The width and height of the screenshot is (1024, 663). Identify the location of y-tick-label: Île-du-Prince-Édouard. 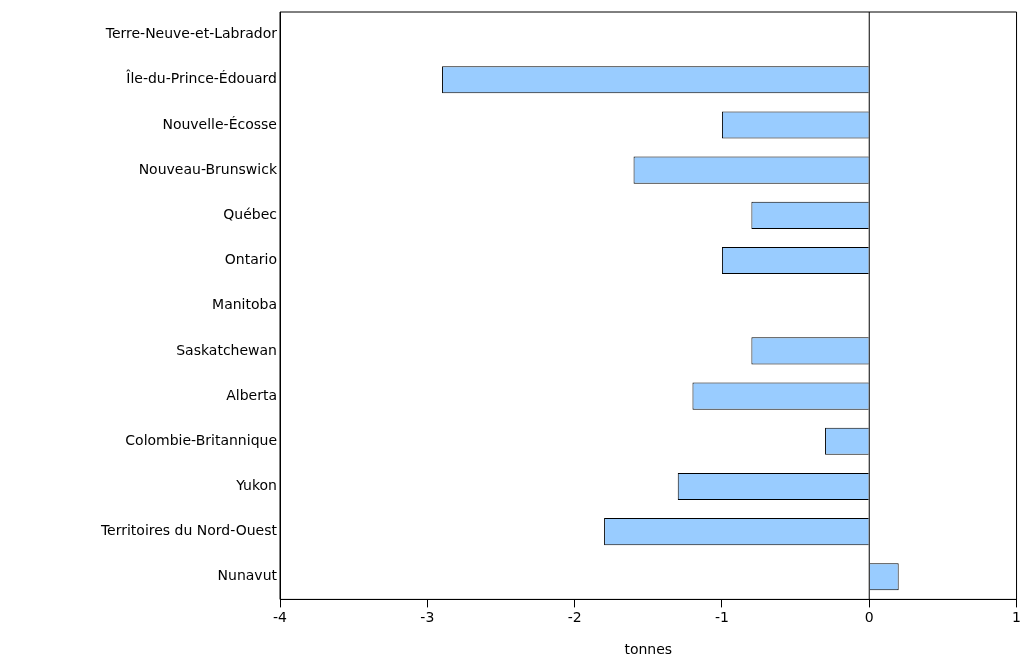
(201, 78).